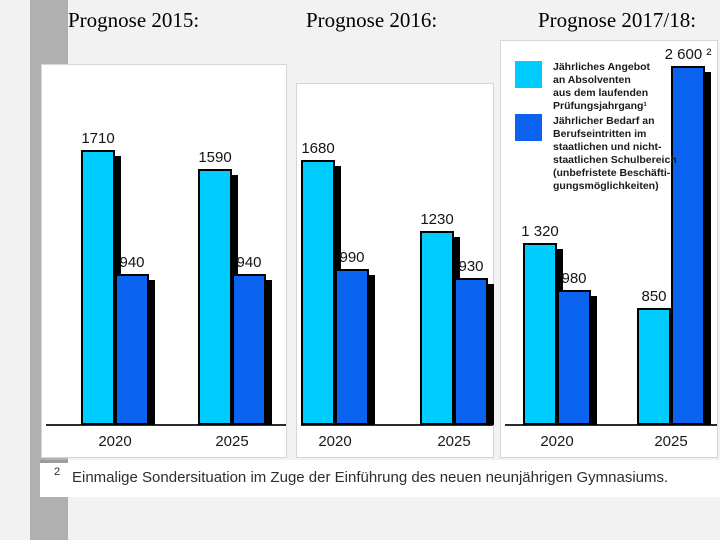 The height and width of the screenshot is (540, 720). I want to click on bar-value-label: 980, so click(574, 278).